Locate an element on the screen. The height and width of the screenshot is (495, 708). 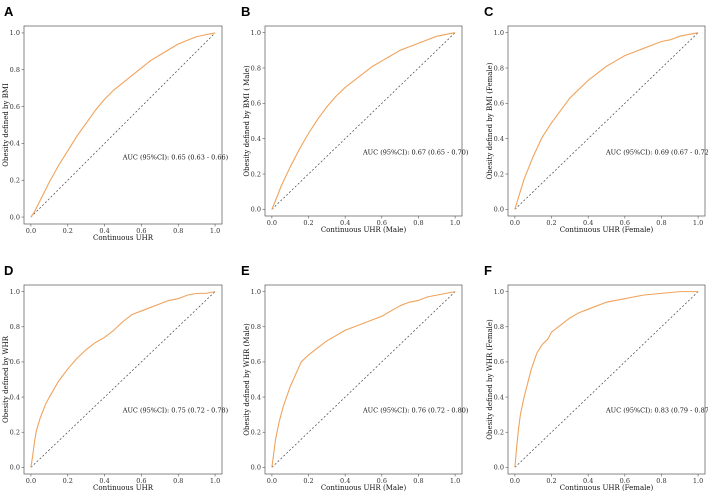
auc-annotation: AUC (95%CI): 0.65 (0.63 - 0.66) is located at coordinates (175, 158).